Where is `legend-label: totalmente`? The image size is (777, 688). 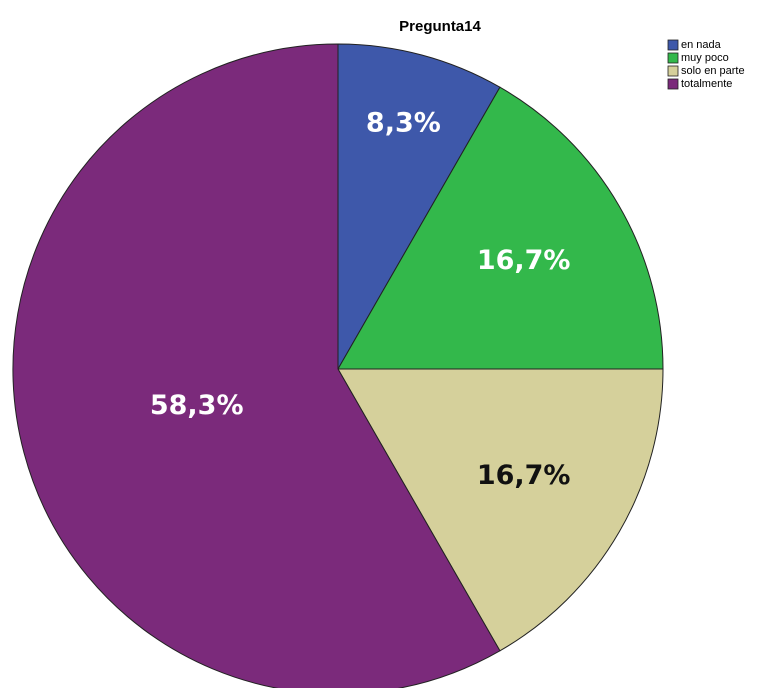 legend-label: totalmente is located at coordinates (706, 84).